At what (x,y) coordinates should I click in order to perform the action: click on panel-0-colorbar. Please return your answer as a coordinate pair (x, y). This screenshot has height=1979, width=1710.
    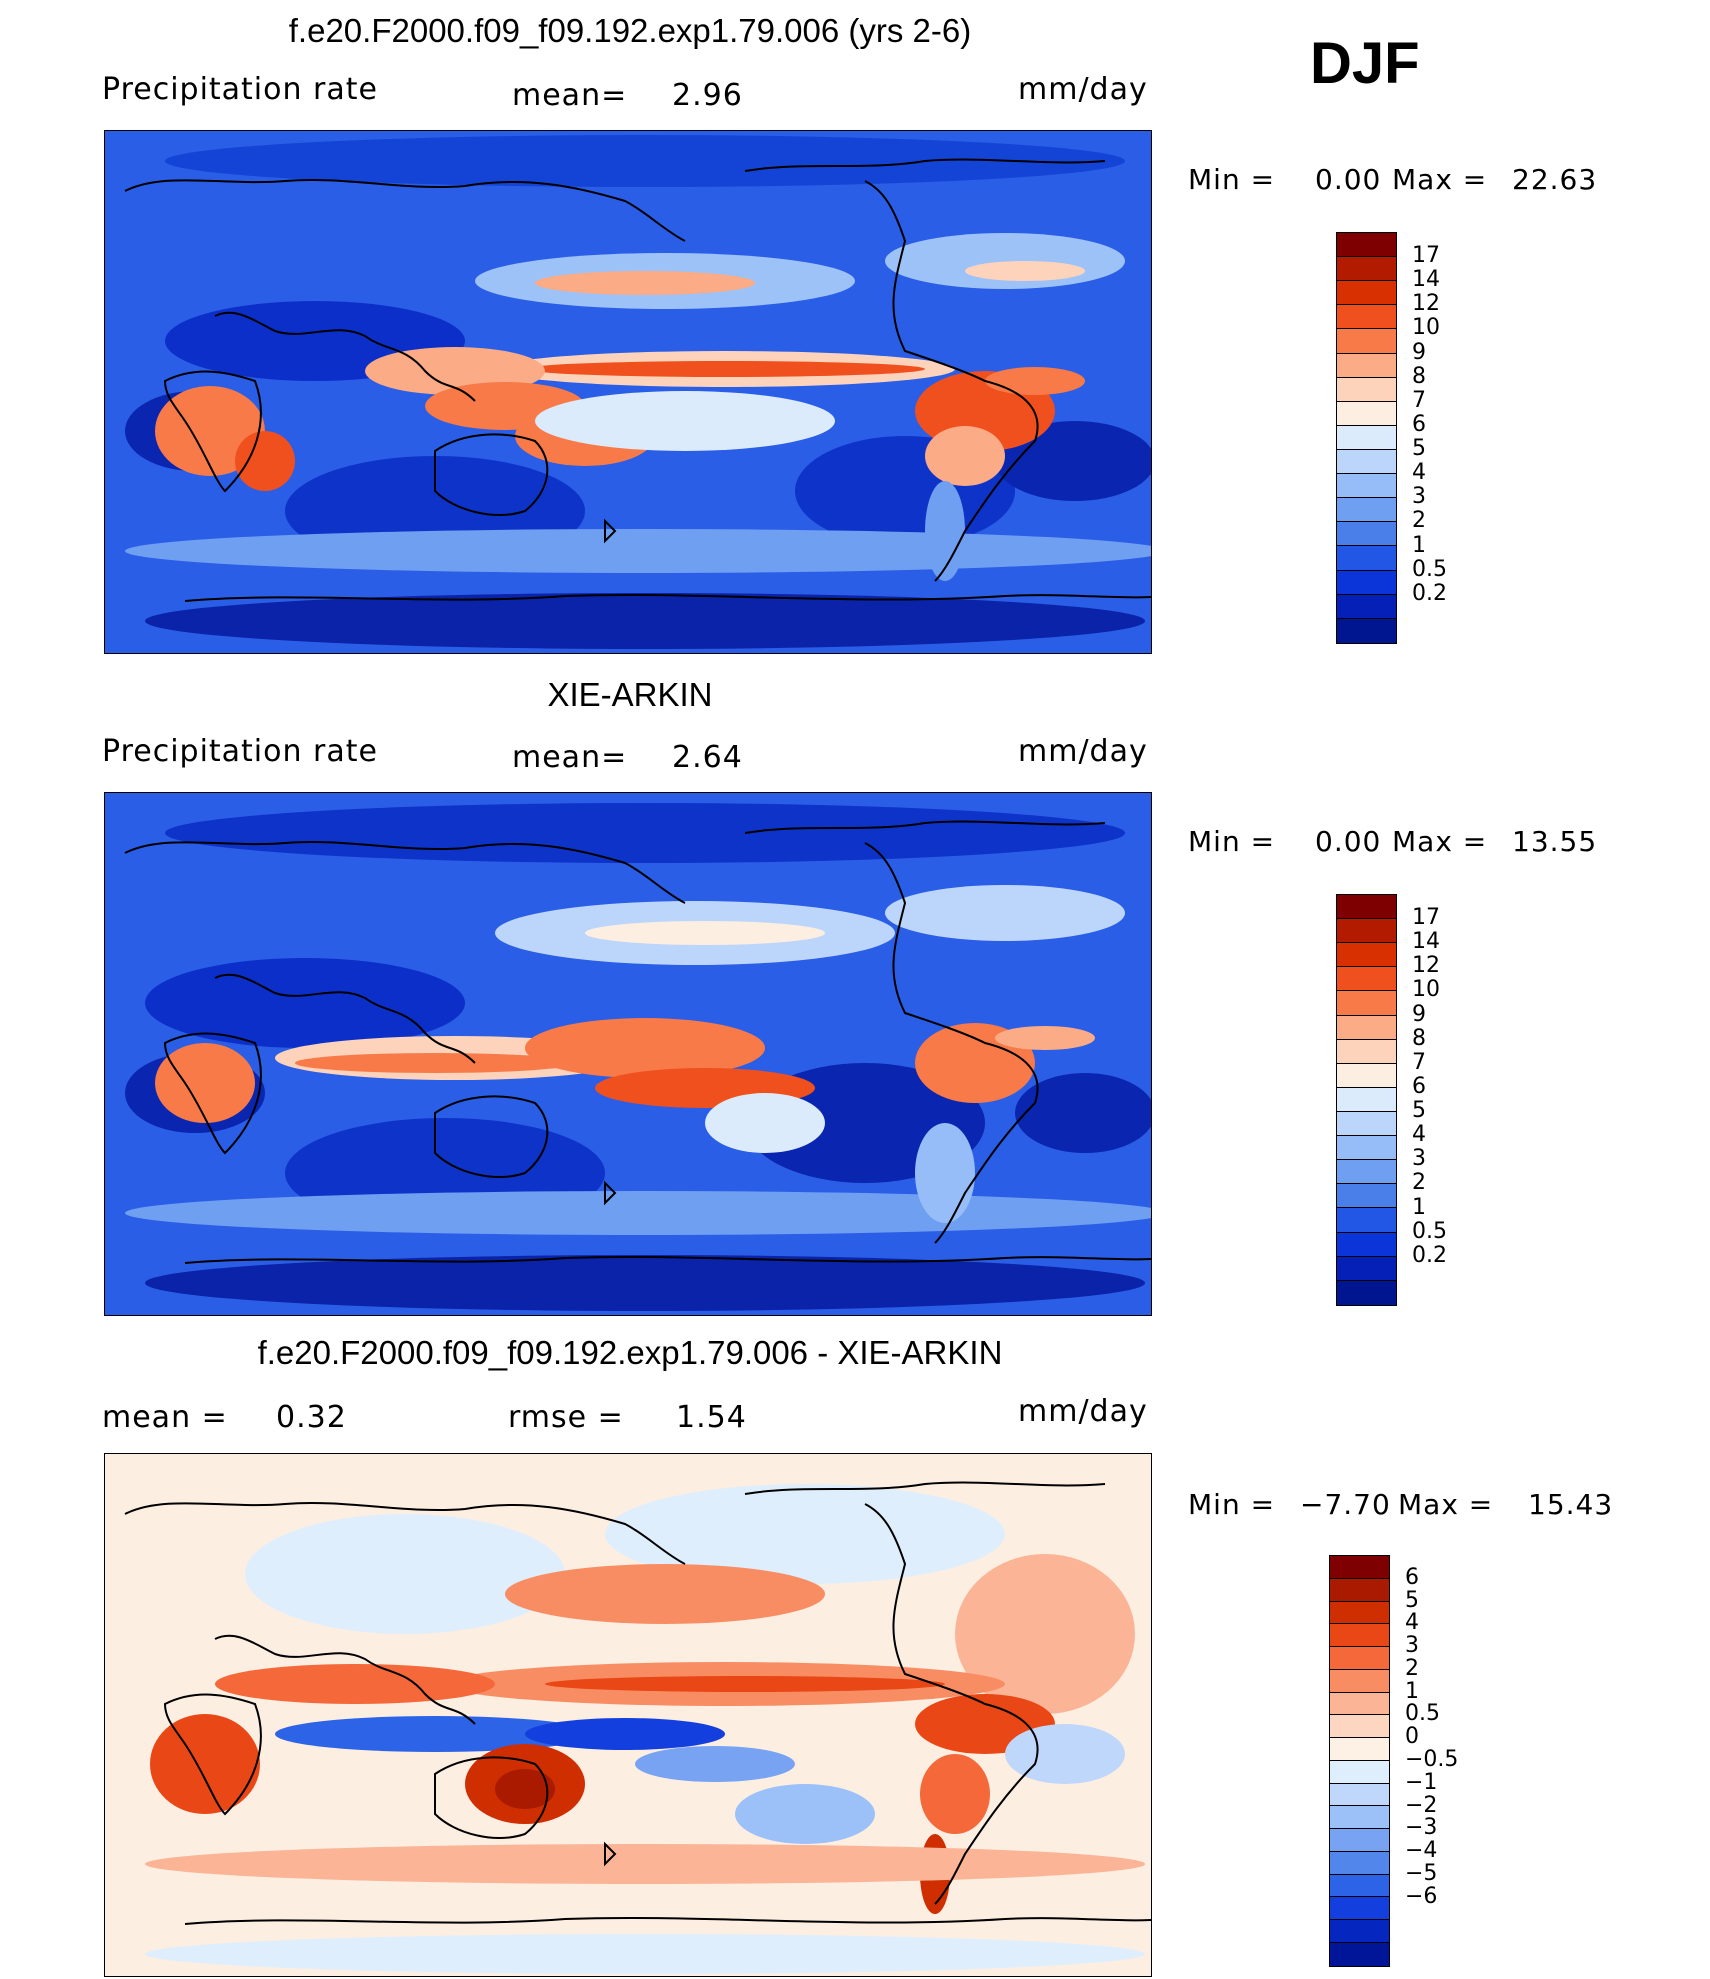
    Looking at the image, I should click on (1366, 438).